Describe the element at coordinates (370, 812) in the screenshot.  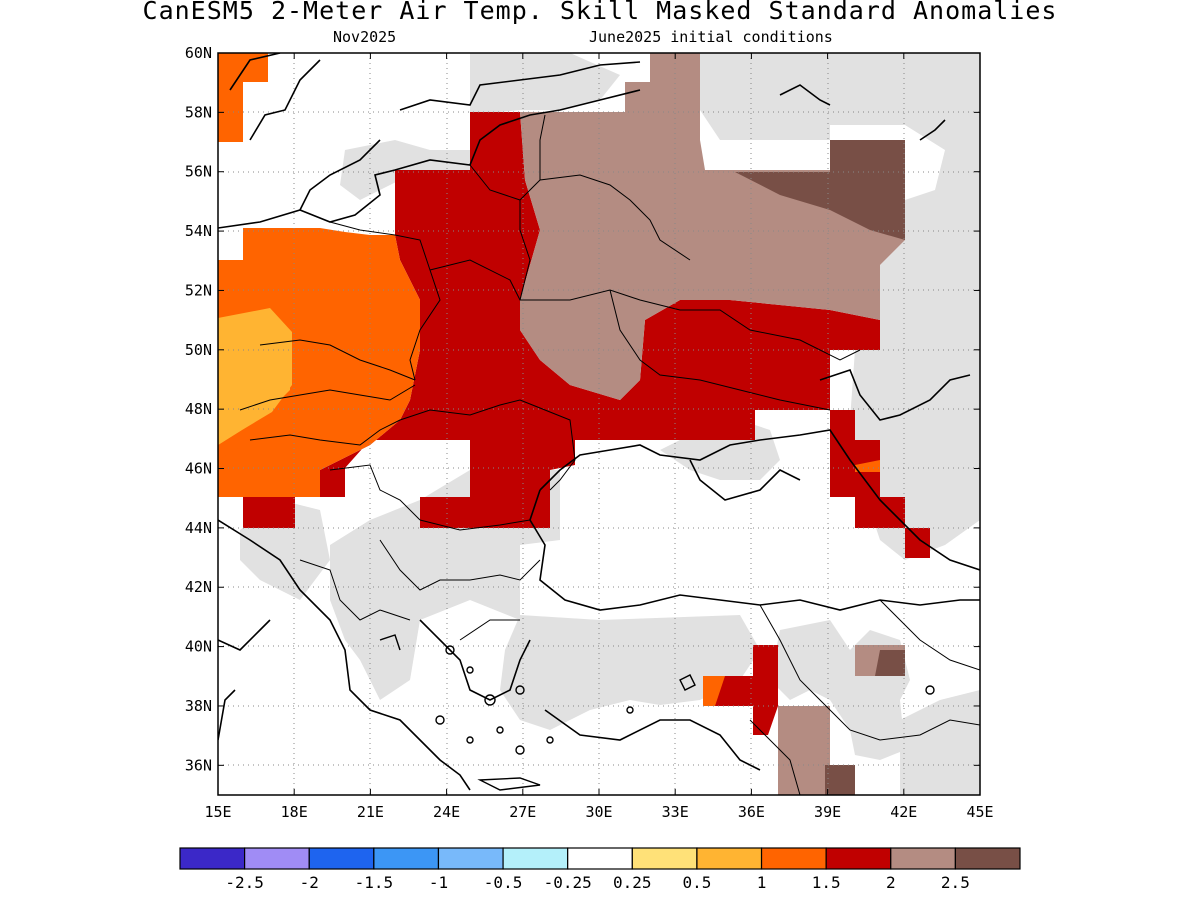
I see `lon-tick-label: 21E` at that location.